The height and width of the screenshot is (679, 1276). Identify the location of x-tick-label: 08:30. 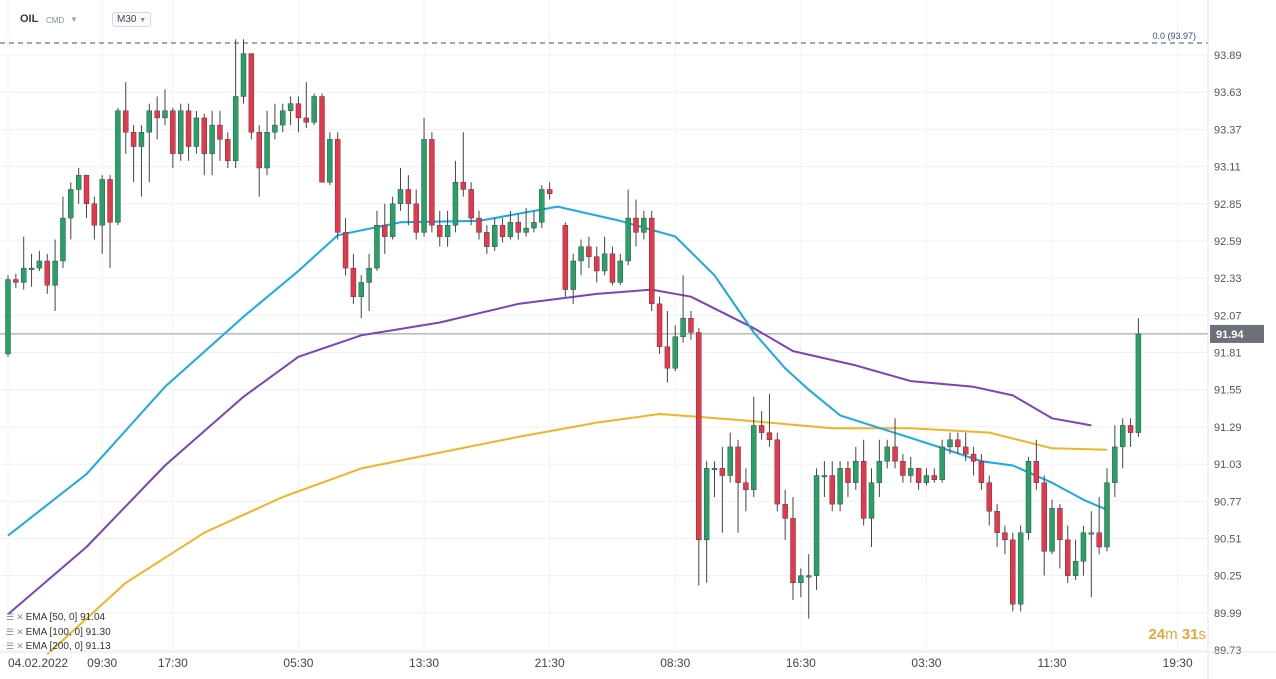
(675, 663).